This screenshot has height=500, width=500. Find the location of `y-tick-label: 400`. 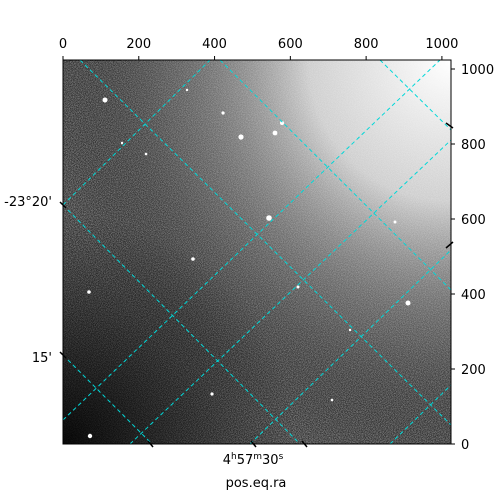

y-tick-label: 400 is located at coordinates (473, 295).